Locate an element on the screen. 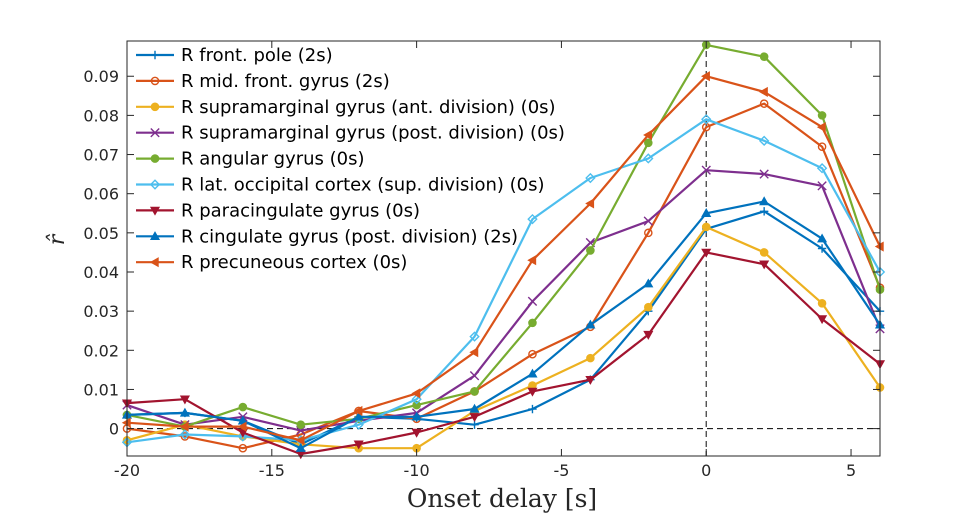  legend-label: R angular gyrus (0s) is located at coordinates (273, 159).